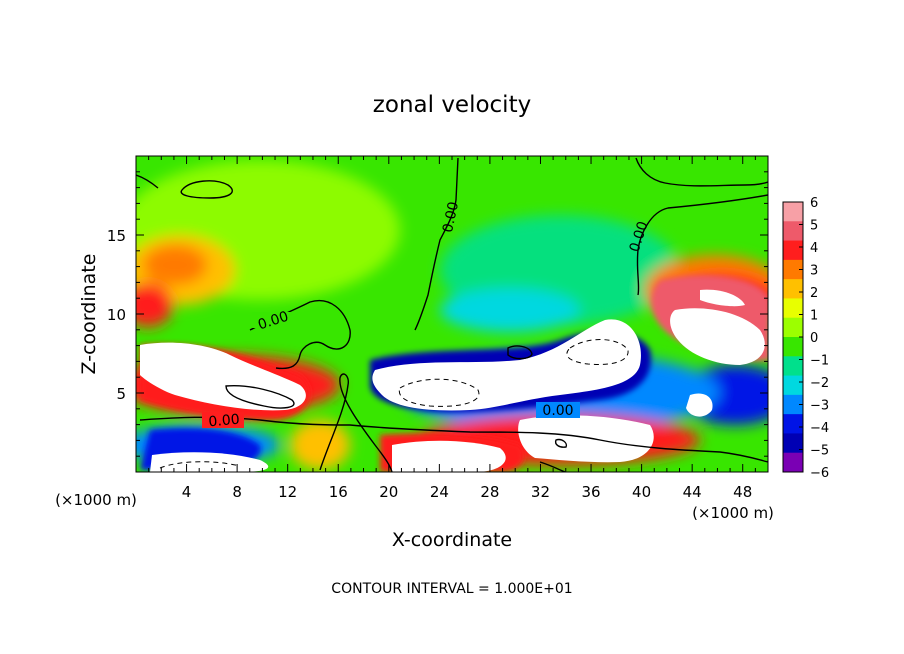 This screenshot has height=654, width=904. What do you see at coordinates (489, 492) in the screenshot?
I see `x-tick-label: 28` at bounding box center [489, 492].